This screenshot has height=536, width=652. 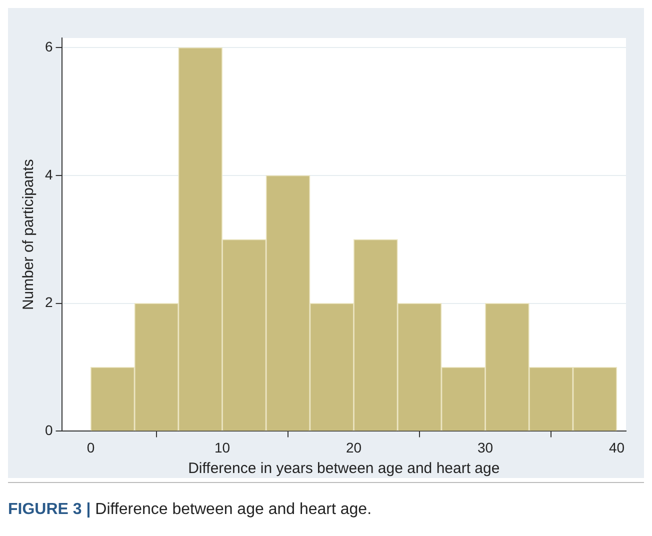 I want to click on x-tick-label: 10, so click(x=222, y=447).